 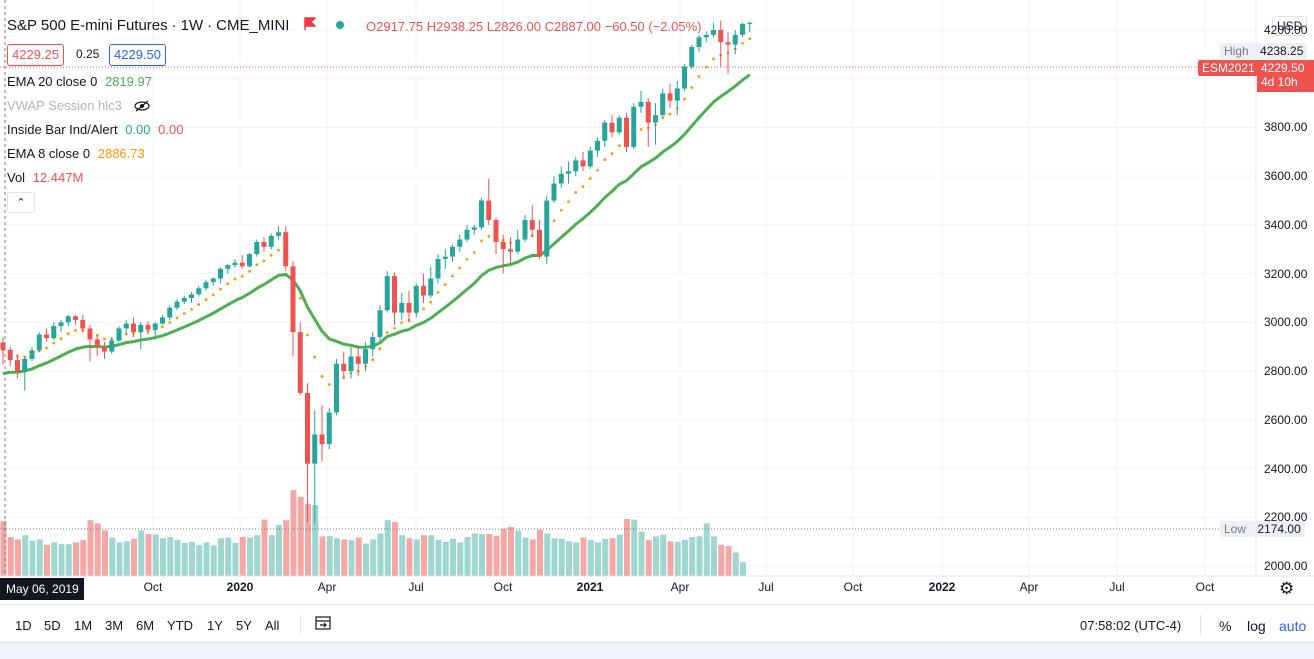 I want to click on separator, so click(x=300, y=625).